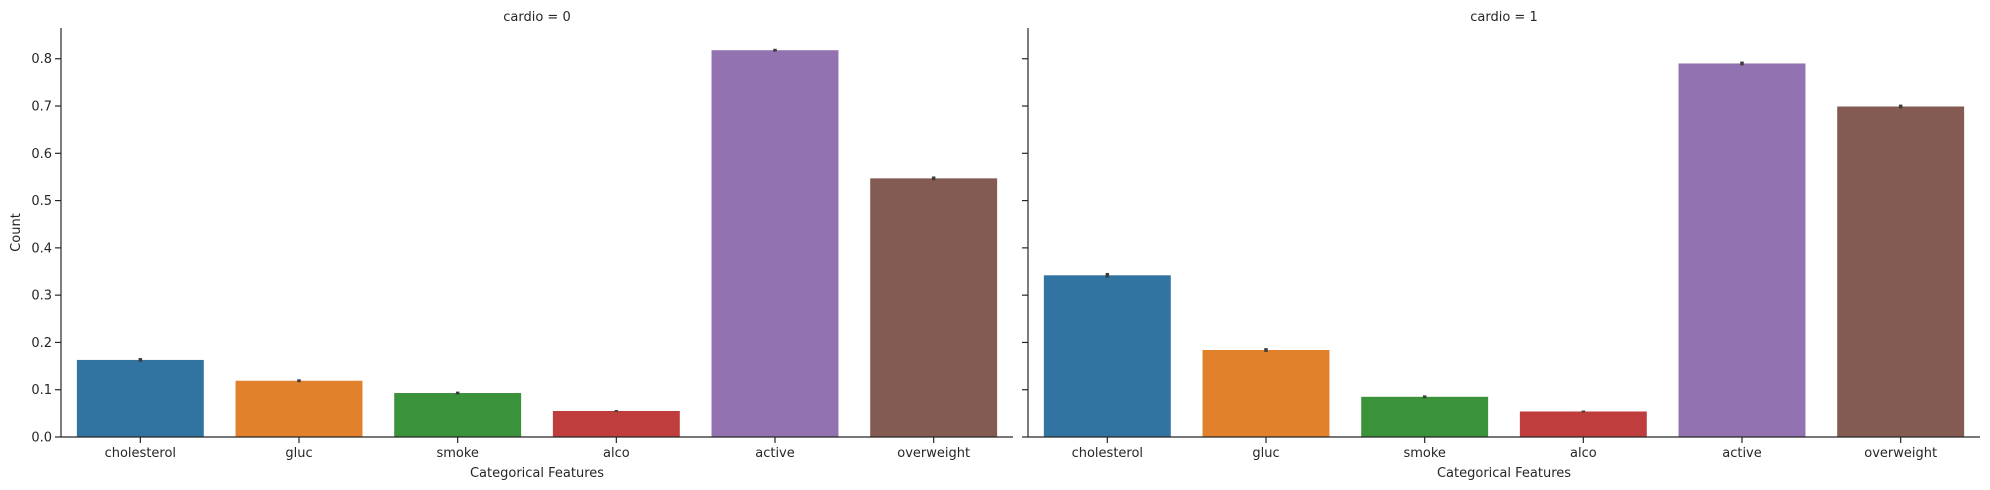 The image size is (1990, 490). Describe the element at coordinates (16, 232) in the screenshot. I see `y-axis-title: Count` at that location.